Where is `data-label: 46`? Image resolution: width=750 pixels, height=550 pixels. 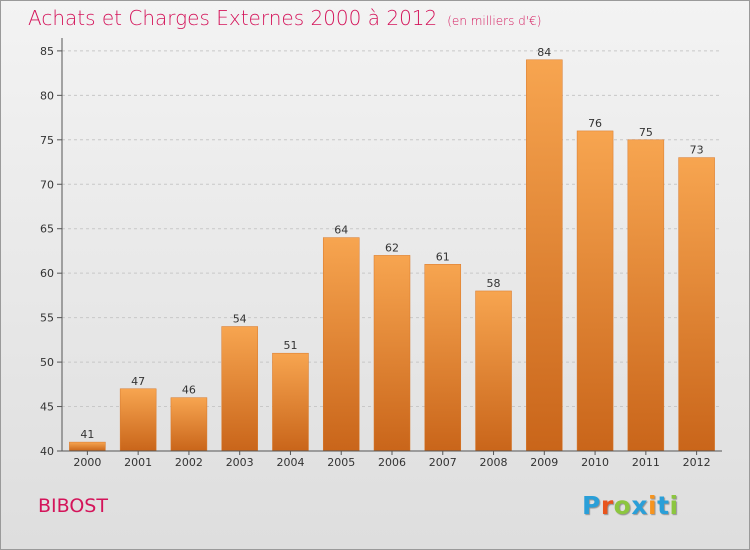 data-label: 46 is located at coordinates (189, 390).